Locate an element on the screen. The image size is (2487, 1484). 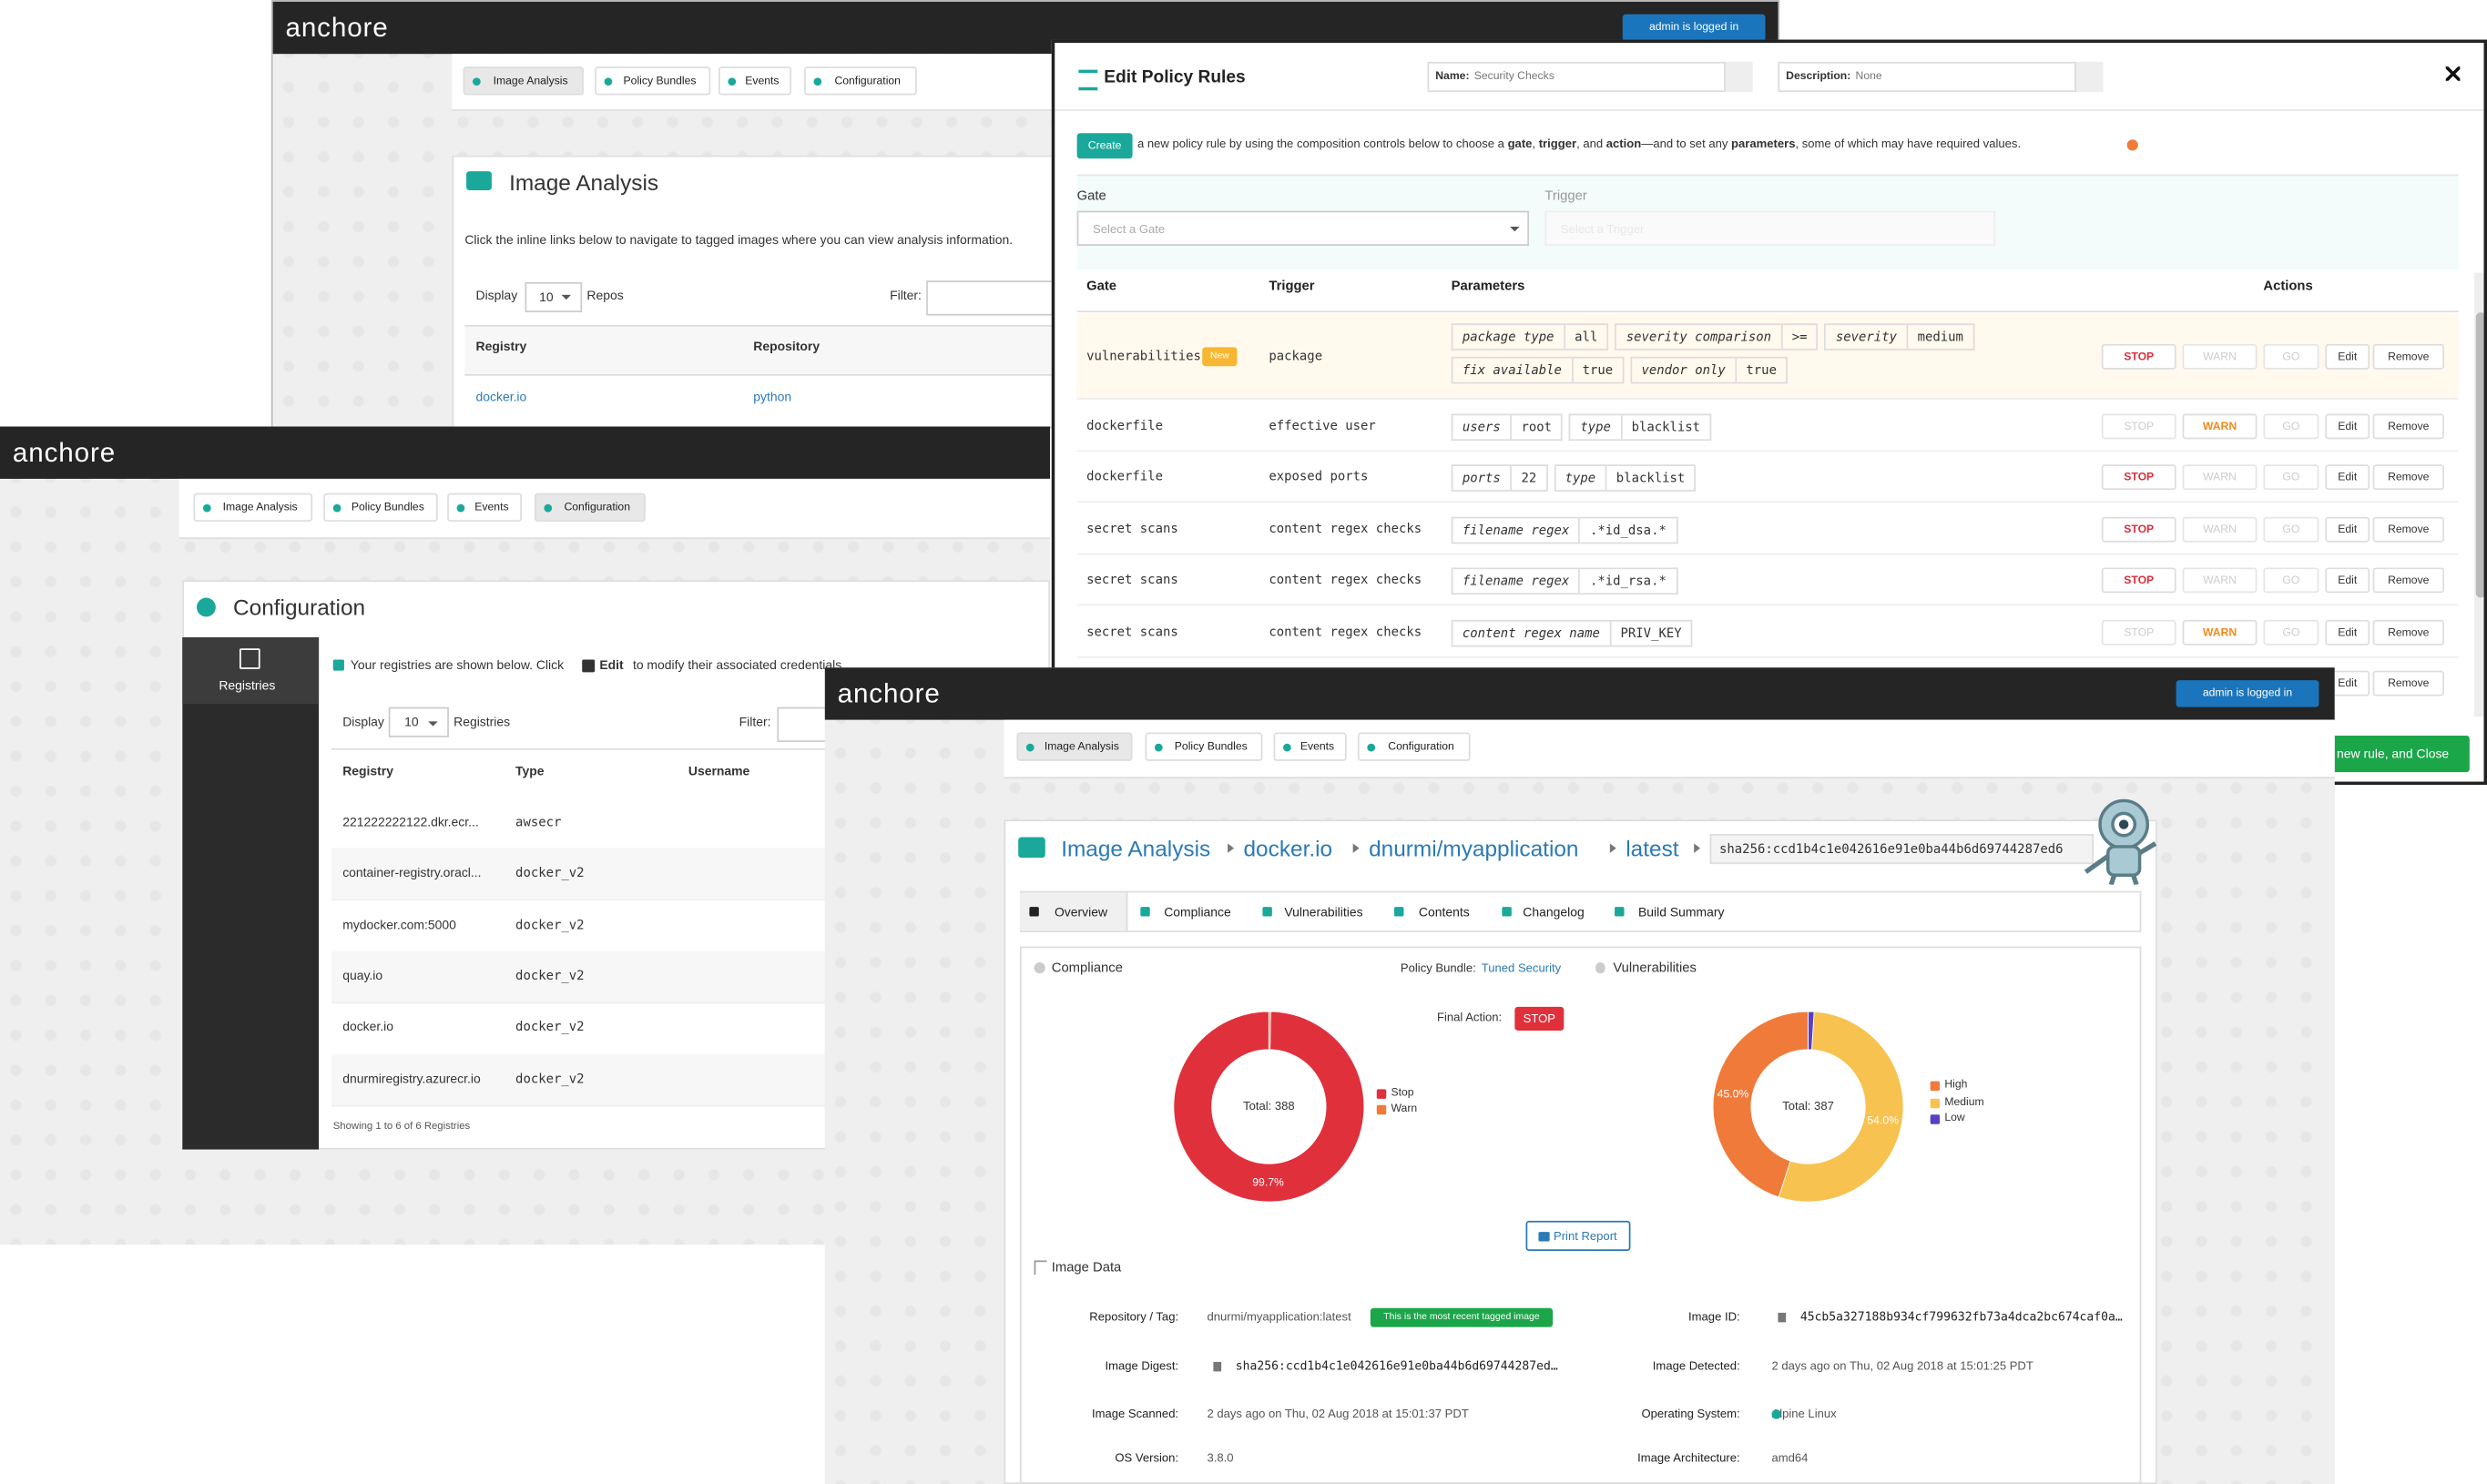
parameter-chip: vendor only true is located at coordinates (1709, 370).